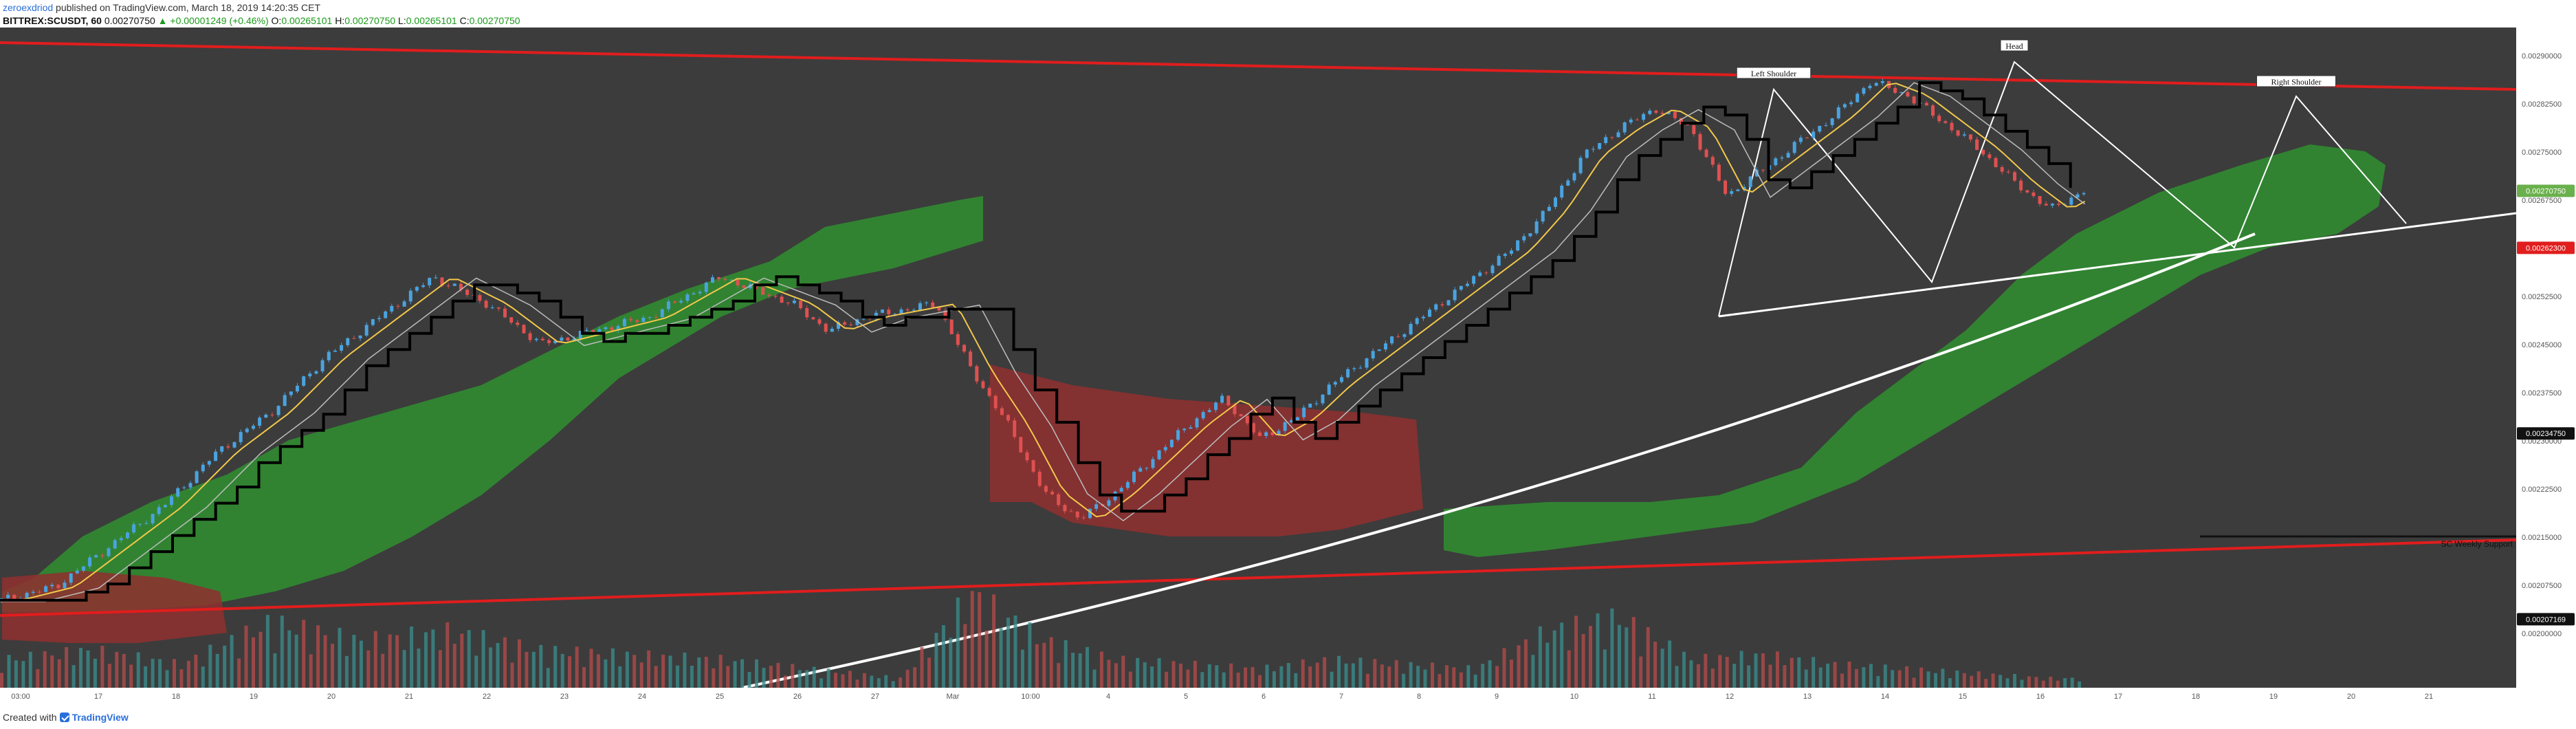  I want to click on x-tick-label: 4, so click(1108, 697).